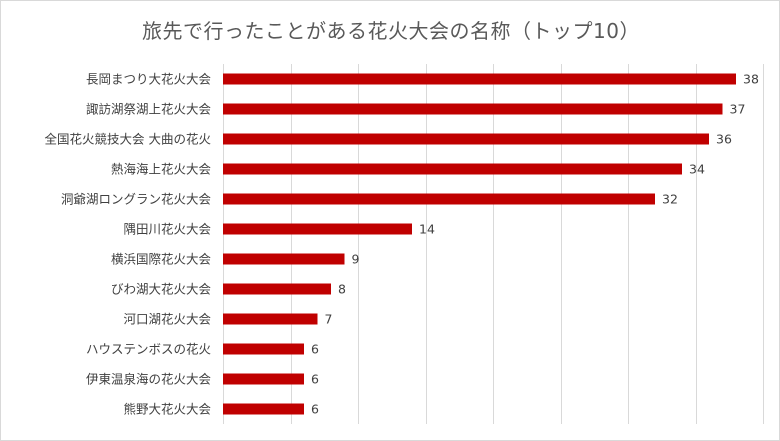 The height and width of the screenshot is (441, 780). I want to click on category-label: 伊東温泉海の花火大会, so click(149, 379).